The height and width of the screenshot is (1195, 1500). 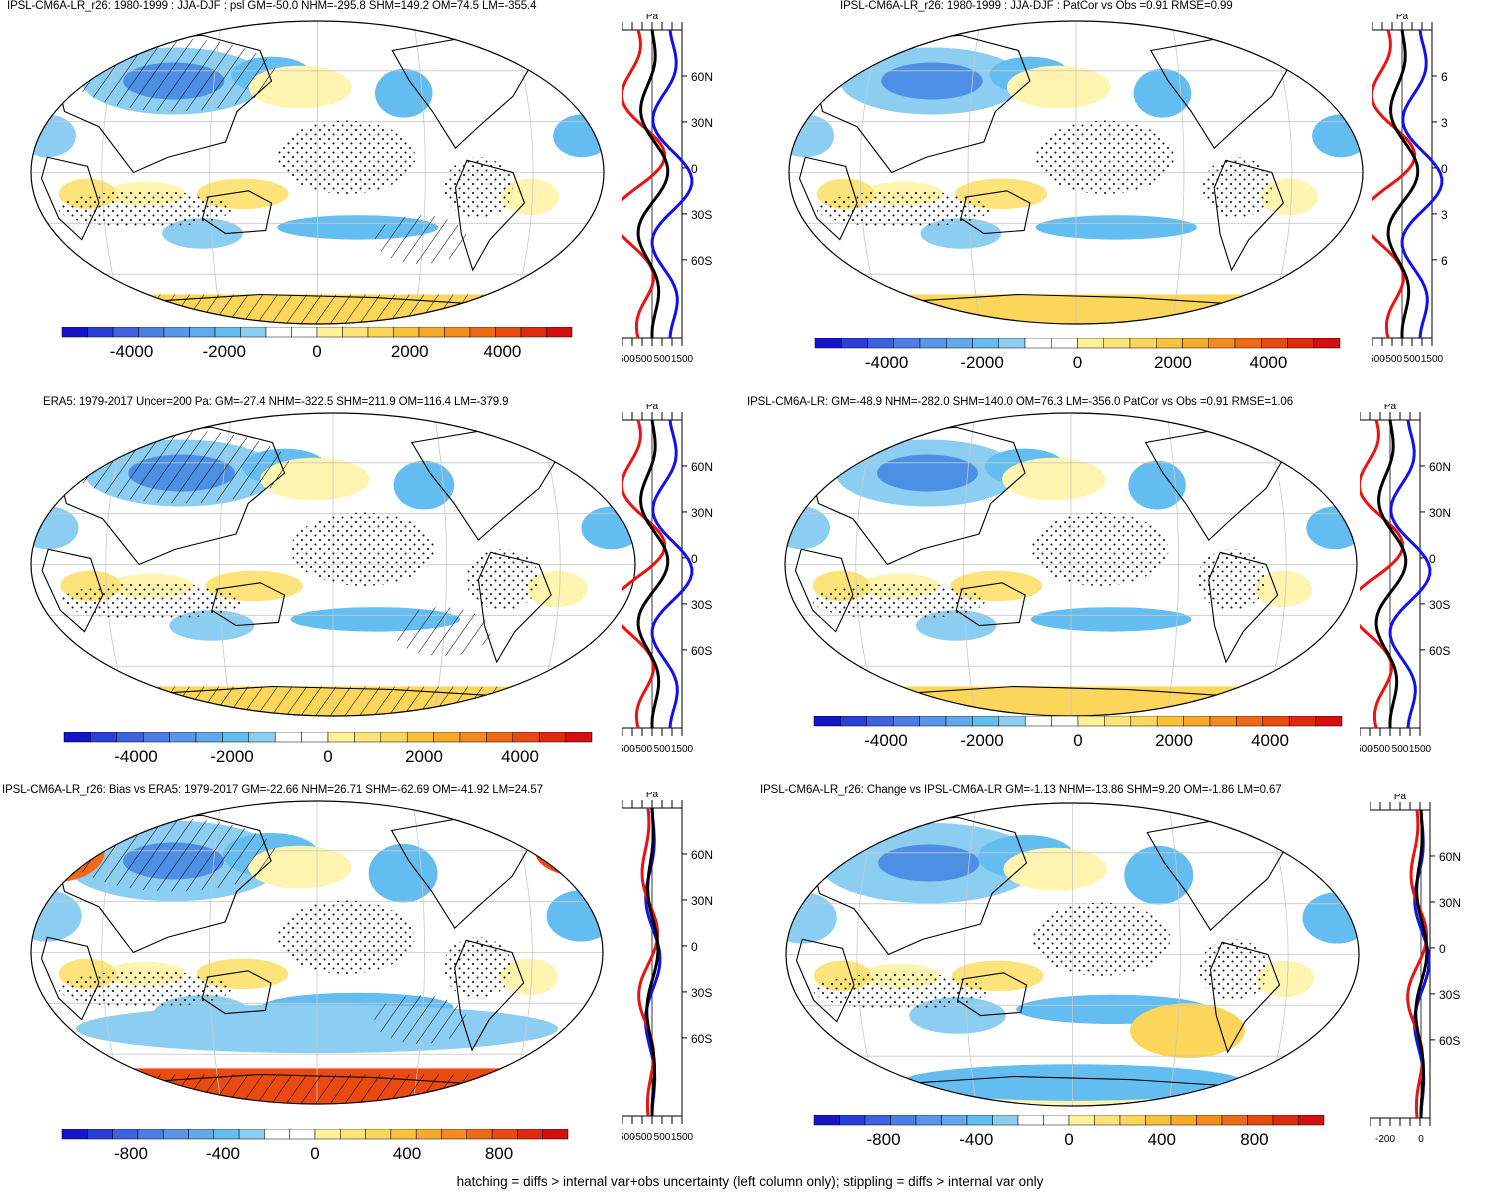 I want to click on zonal-curve-model, so click(x=1403, y=183).